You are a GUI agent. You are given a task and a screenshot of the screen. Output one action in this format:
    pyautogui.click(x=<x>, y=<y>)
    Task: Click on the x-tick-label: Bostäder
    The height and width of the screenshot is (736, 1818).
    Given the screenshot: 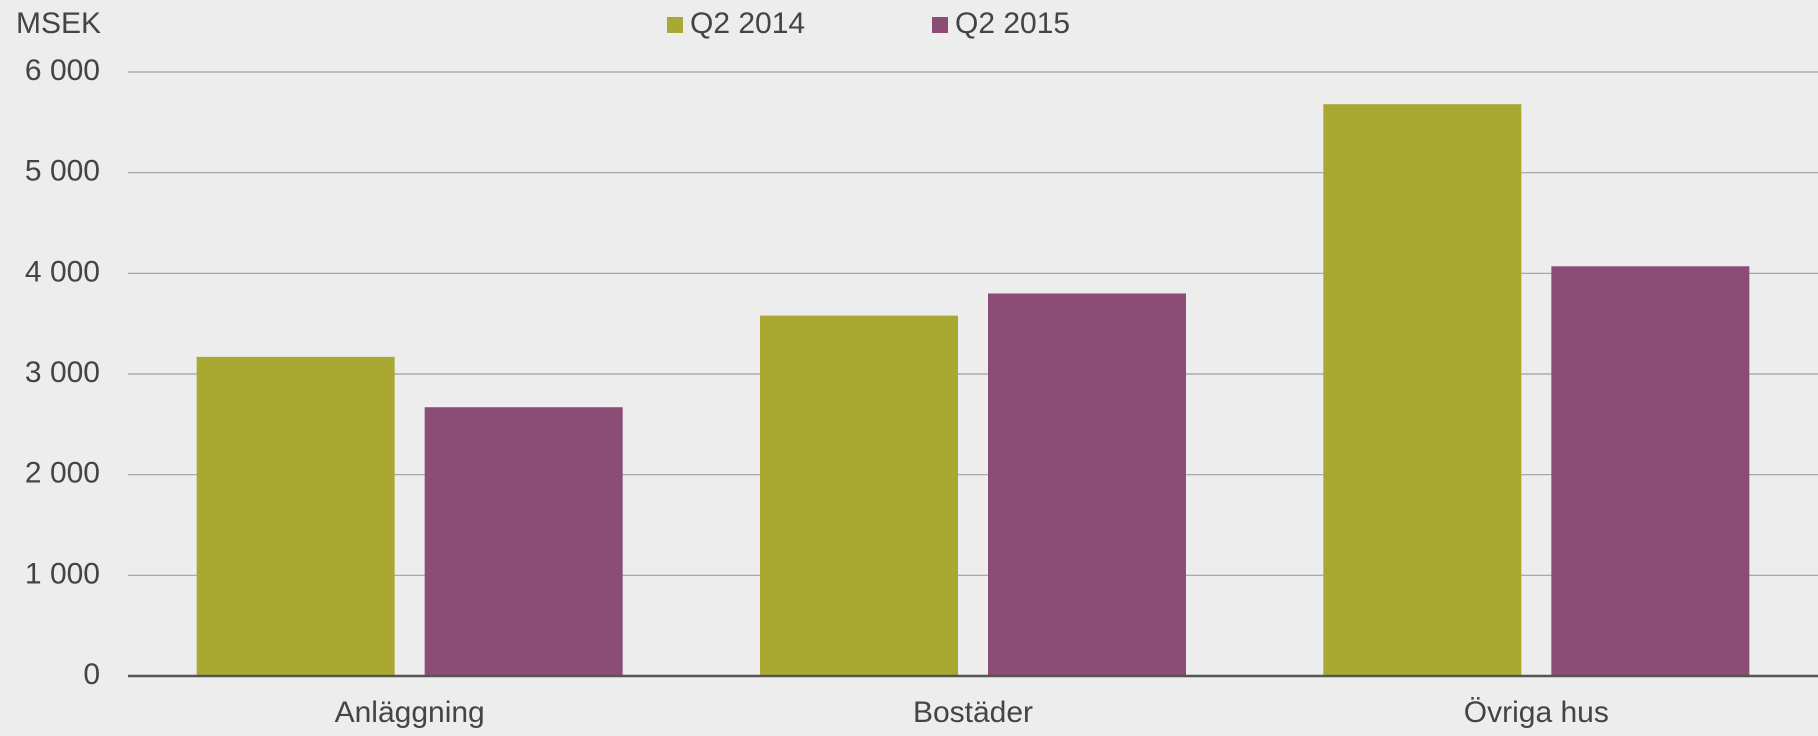 What is the action you would take?
    pyautogui.click(x=973, y=712)
    